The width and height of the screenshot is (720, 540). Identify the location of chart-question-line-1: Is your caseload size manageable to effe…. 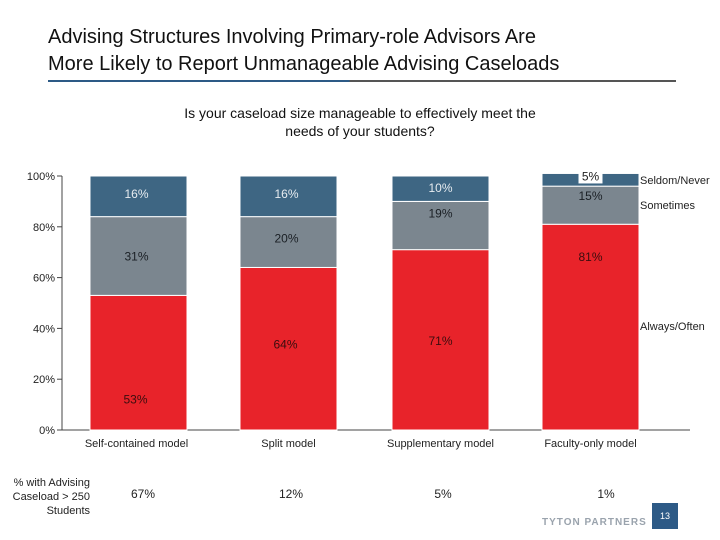
(360, 113).